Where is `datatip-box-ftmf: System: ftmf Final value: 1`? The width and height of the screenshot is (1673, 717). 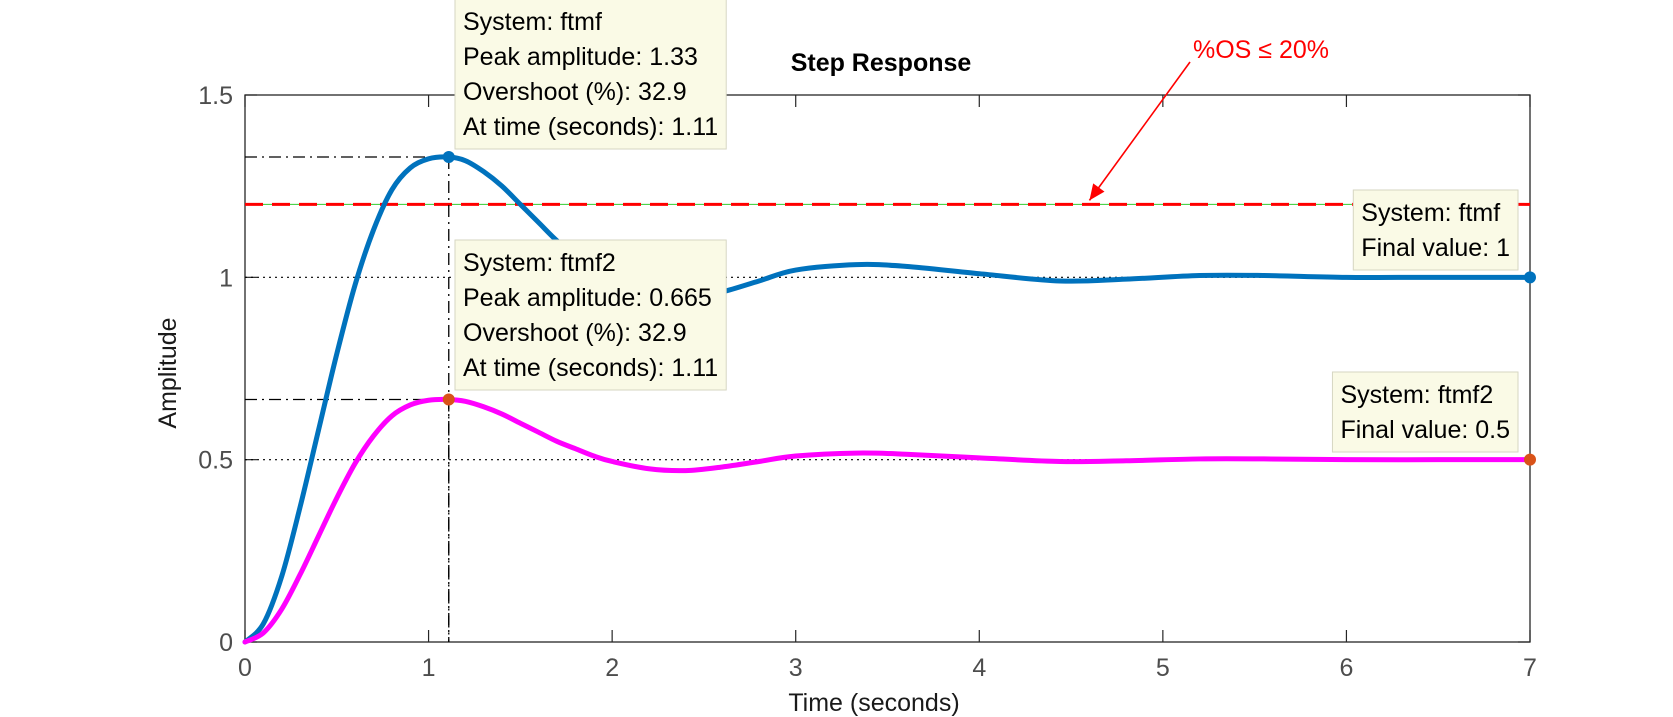 datatip-box-ftmf: System: ftmf Final value: 1 is located at coordinates (1435, 230).